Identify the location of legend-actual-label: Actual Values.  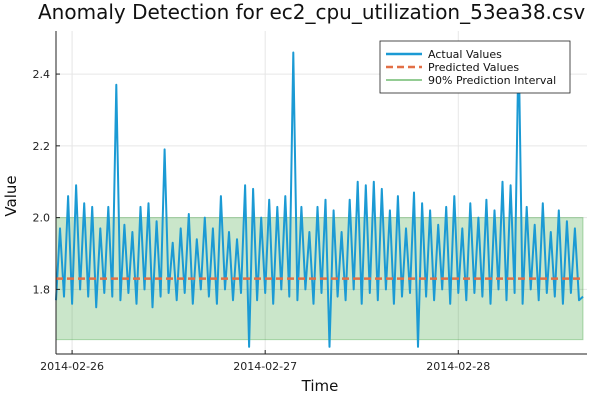
(465, 54).